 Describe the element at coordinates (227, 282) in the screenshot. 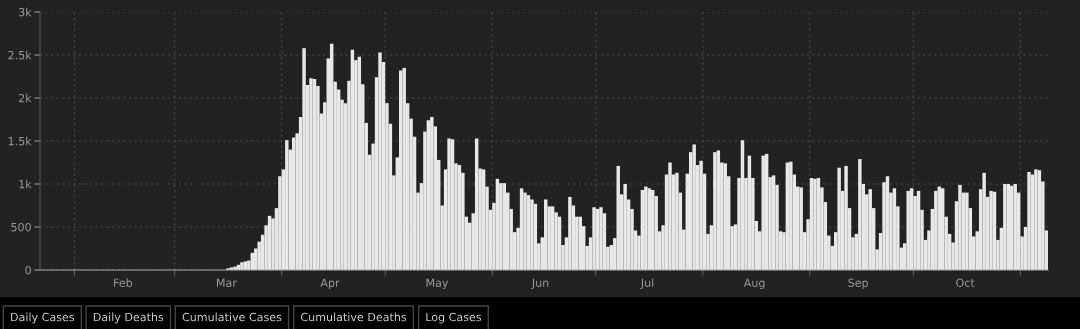

I see `x-tick-label: Mar` at that location.